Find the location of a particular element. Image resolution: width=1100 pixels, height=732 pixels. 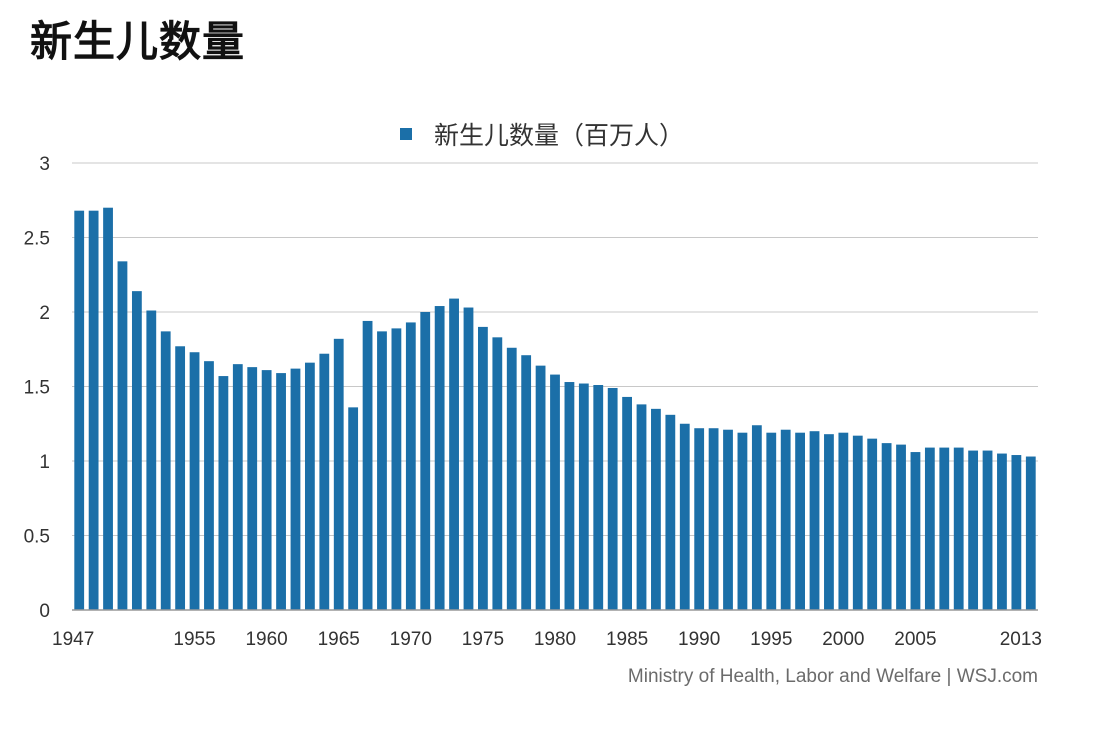

bar-2001 is located at coordinates (857, 522).